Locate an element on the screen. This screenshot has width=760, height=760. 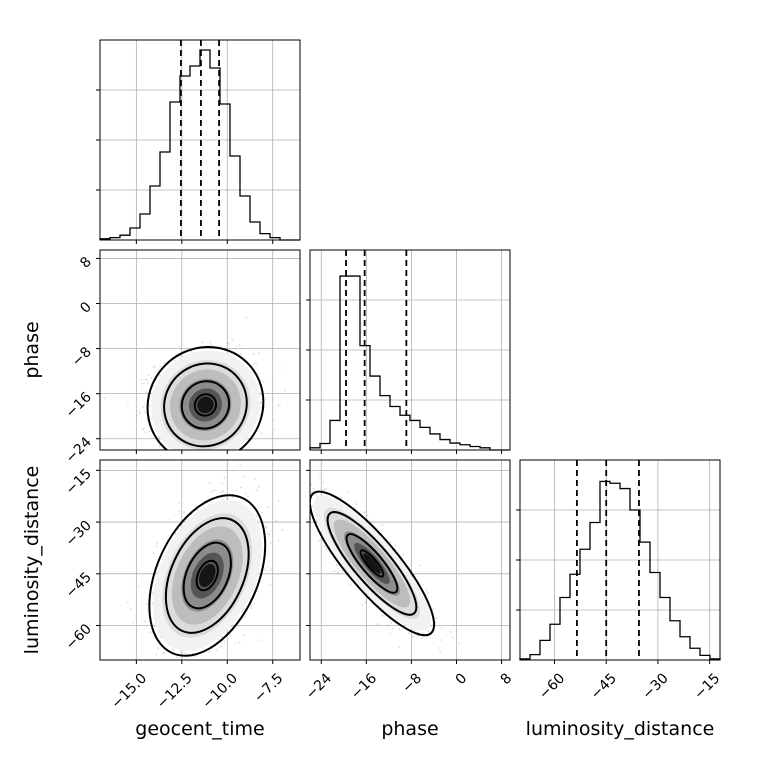
xtick-label-geocent-time: −7.5 is located at coordinates (268, 687).